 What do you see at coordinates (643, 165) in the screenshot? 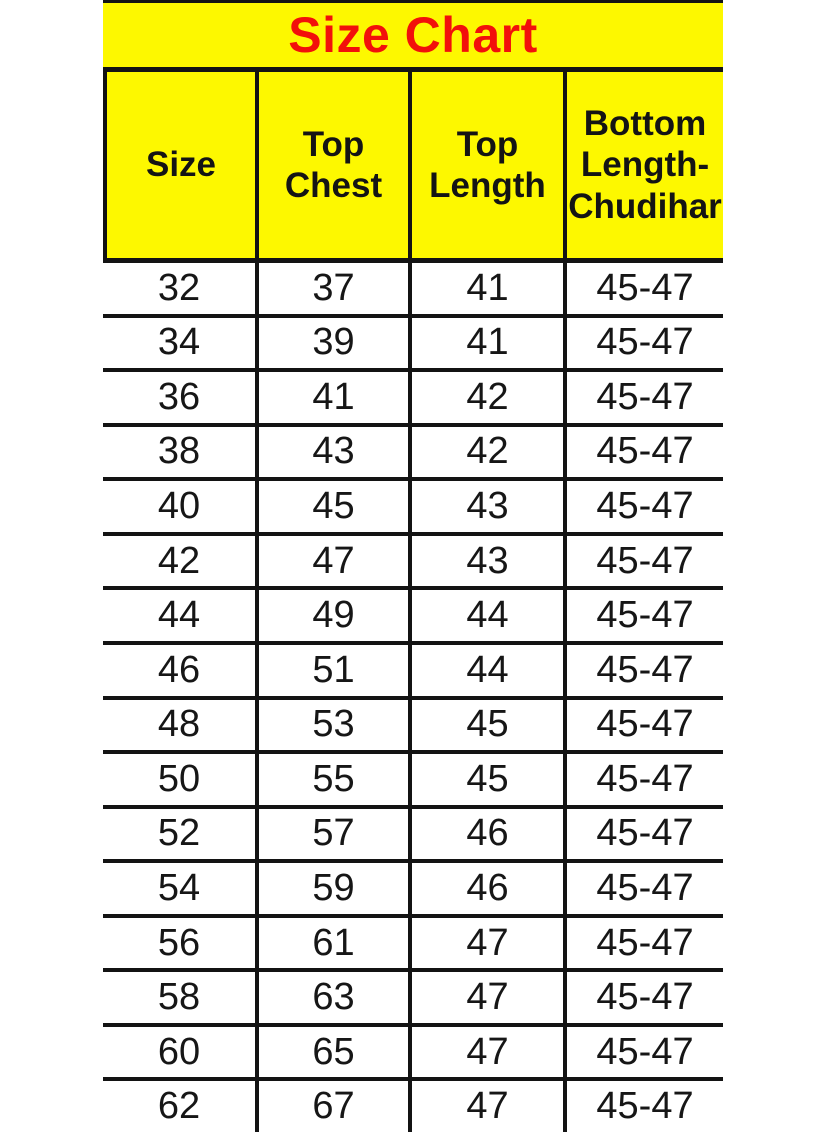
I see `column-header-bottom-length-chudihar: Bottom Length-Chudihar` at bounding box center [643, 165].